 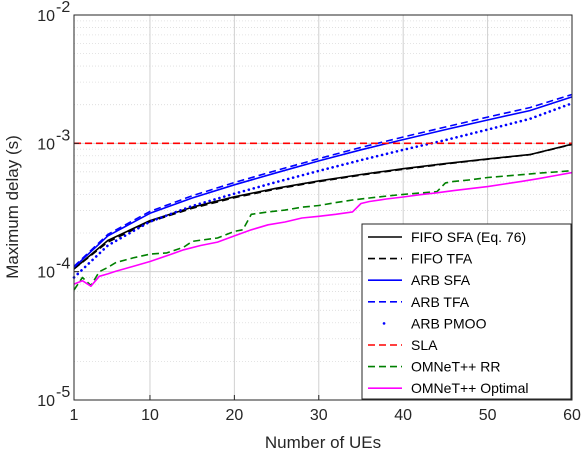 I want to click on y-axis-label: Maximum delay (s), so click(x=12, y=207).